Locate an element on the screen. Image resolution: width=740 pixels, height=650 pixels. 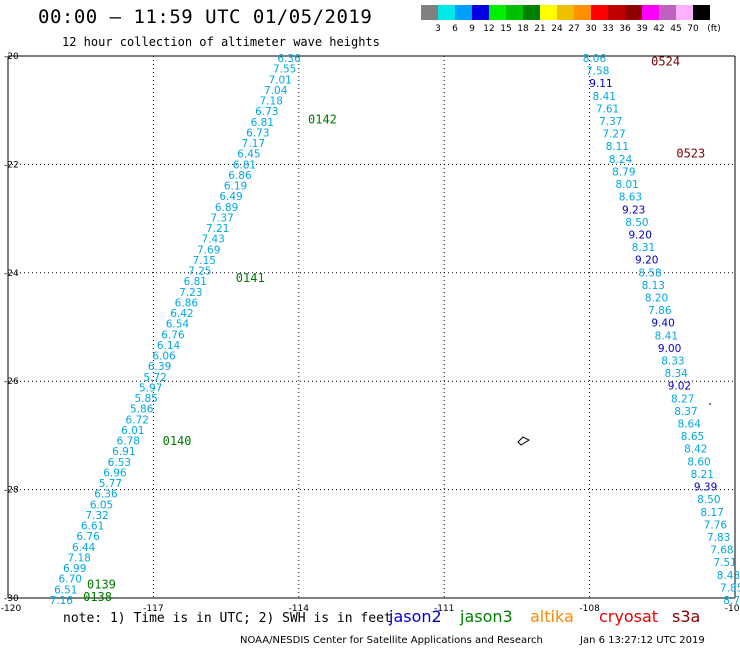
wave-height-value: 6.96 is located at coordinates (115, 473).